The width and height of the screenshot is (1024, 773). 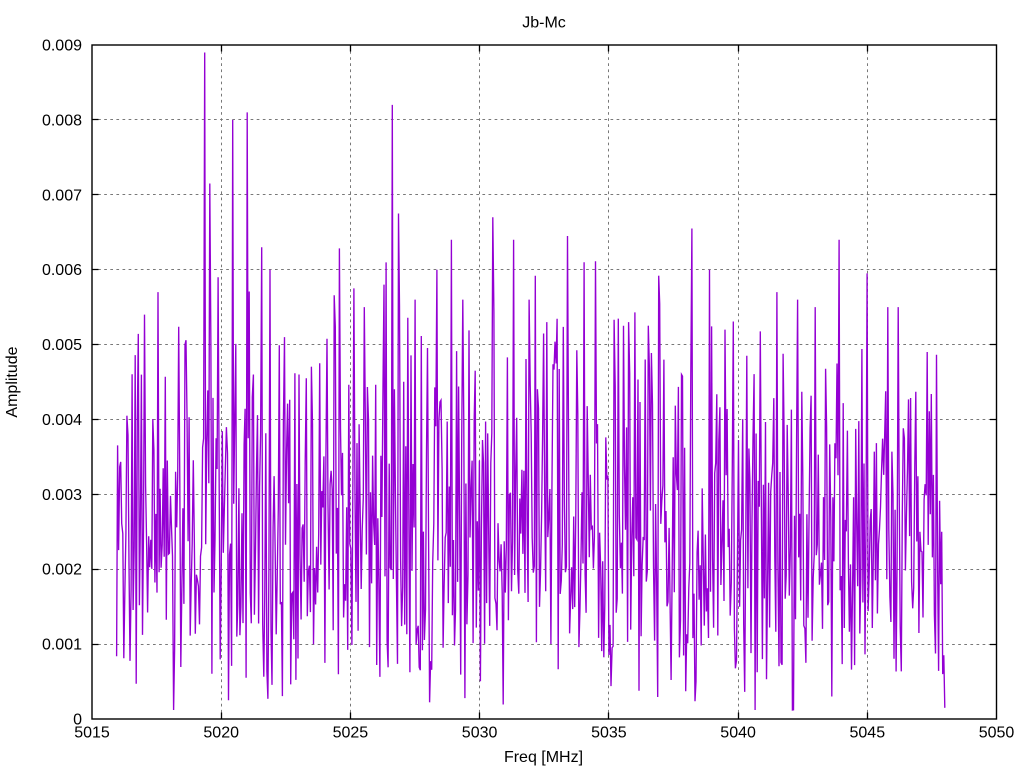 What do you see at coordinates (62, 195) in the screenshot?
I see `svg-text: 0.007` at bounding box center [62, 195].